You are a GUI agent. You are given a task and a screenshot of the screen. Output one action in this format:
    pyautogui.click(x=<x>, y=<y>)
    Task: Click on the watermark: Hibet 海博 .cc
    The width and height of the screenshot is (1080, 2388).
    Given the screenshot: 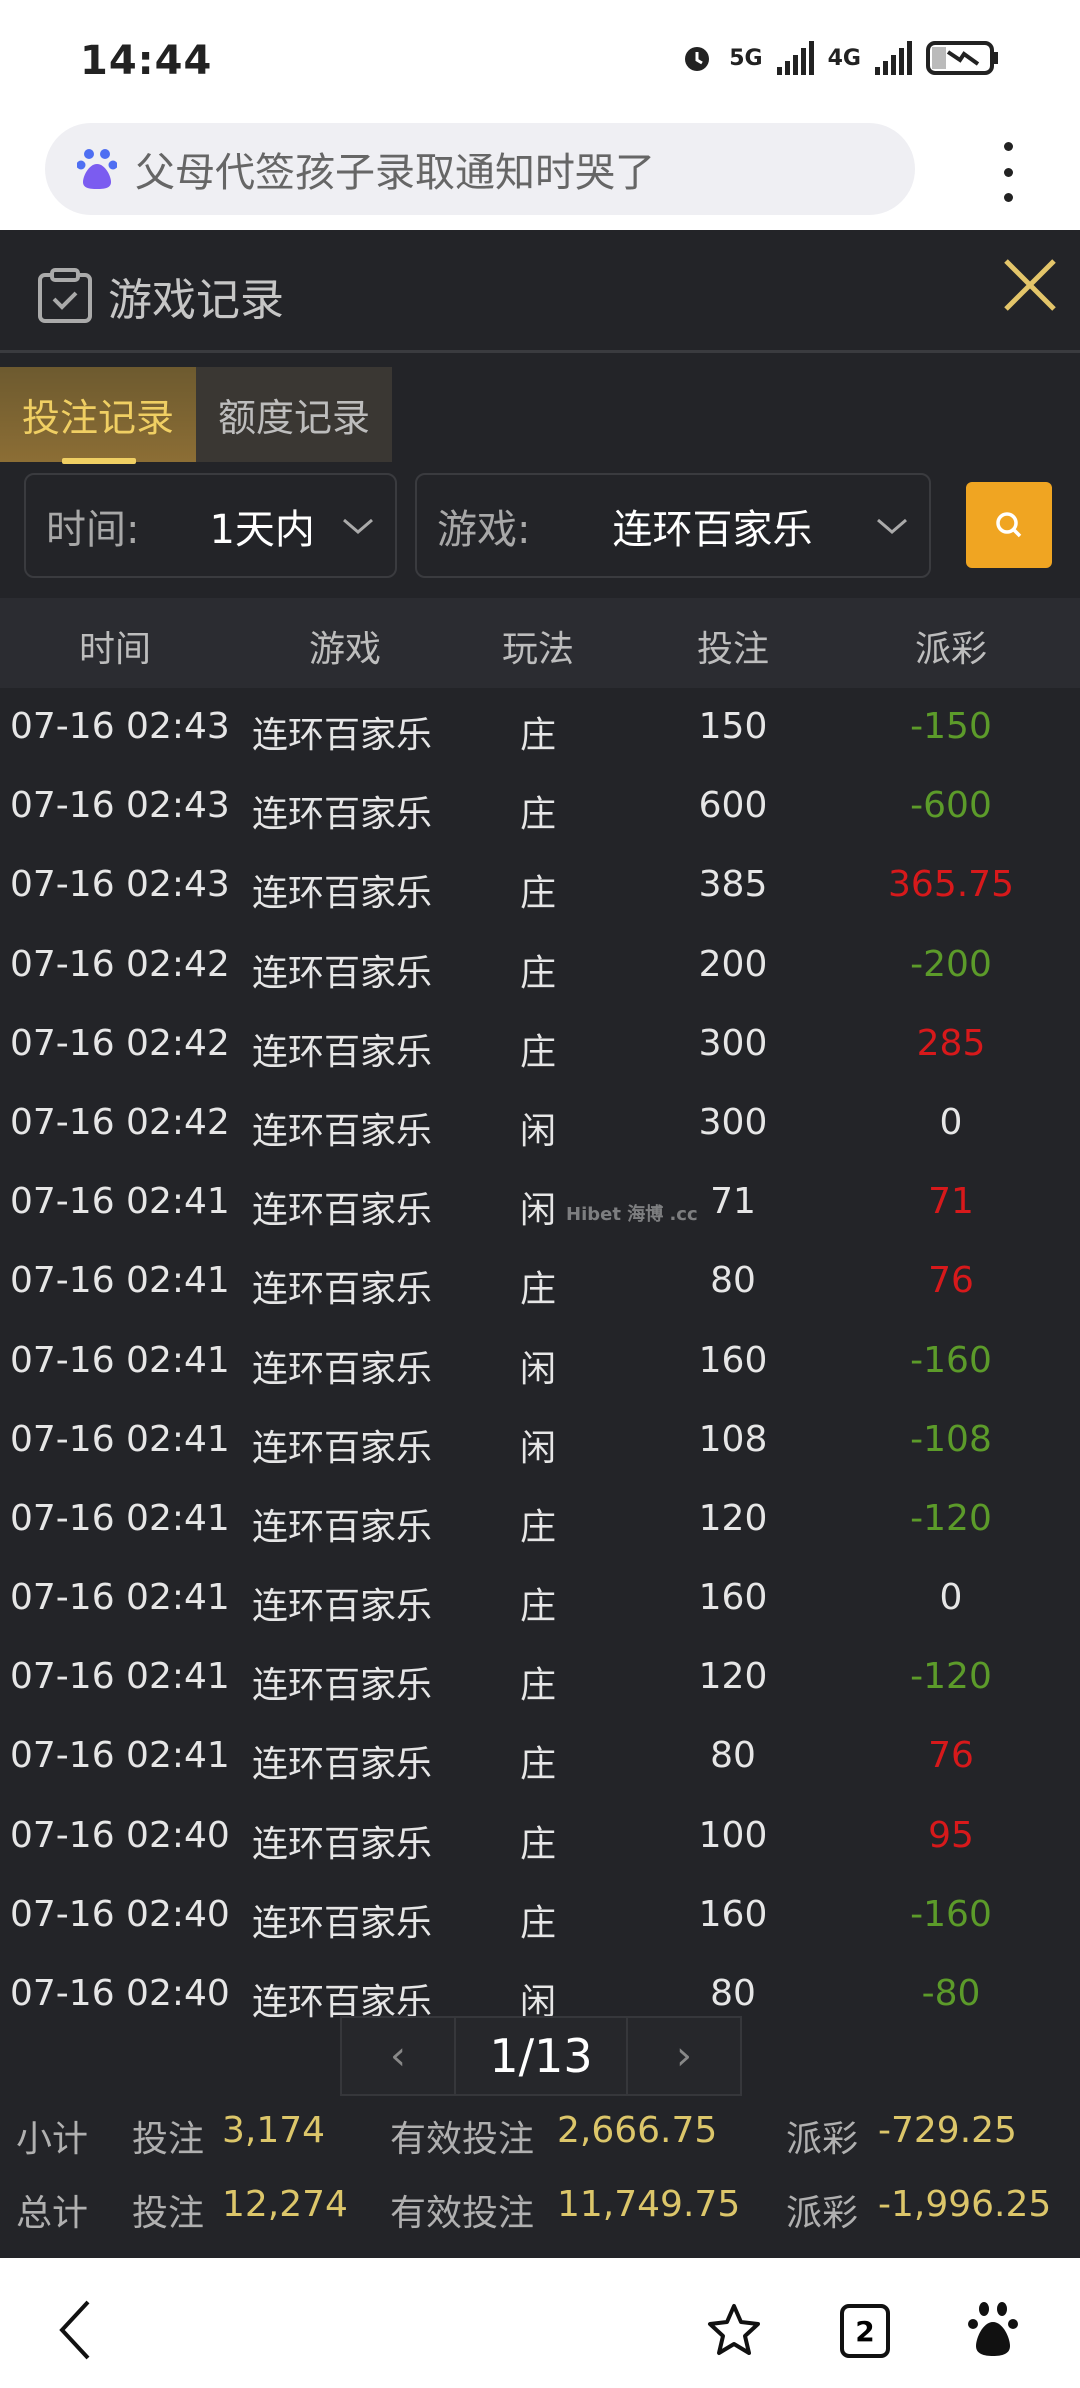 What is the action you would take?
    pyautogui.click(x=632, y=1214)
    